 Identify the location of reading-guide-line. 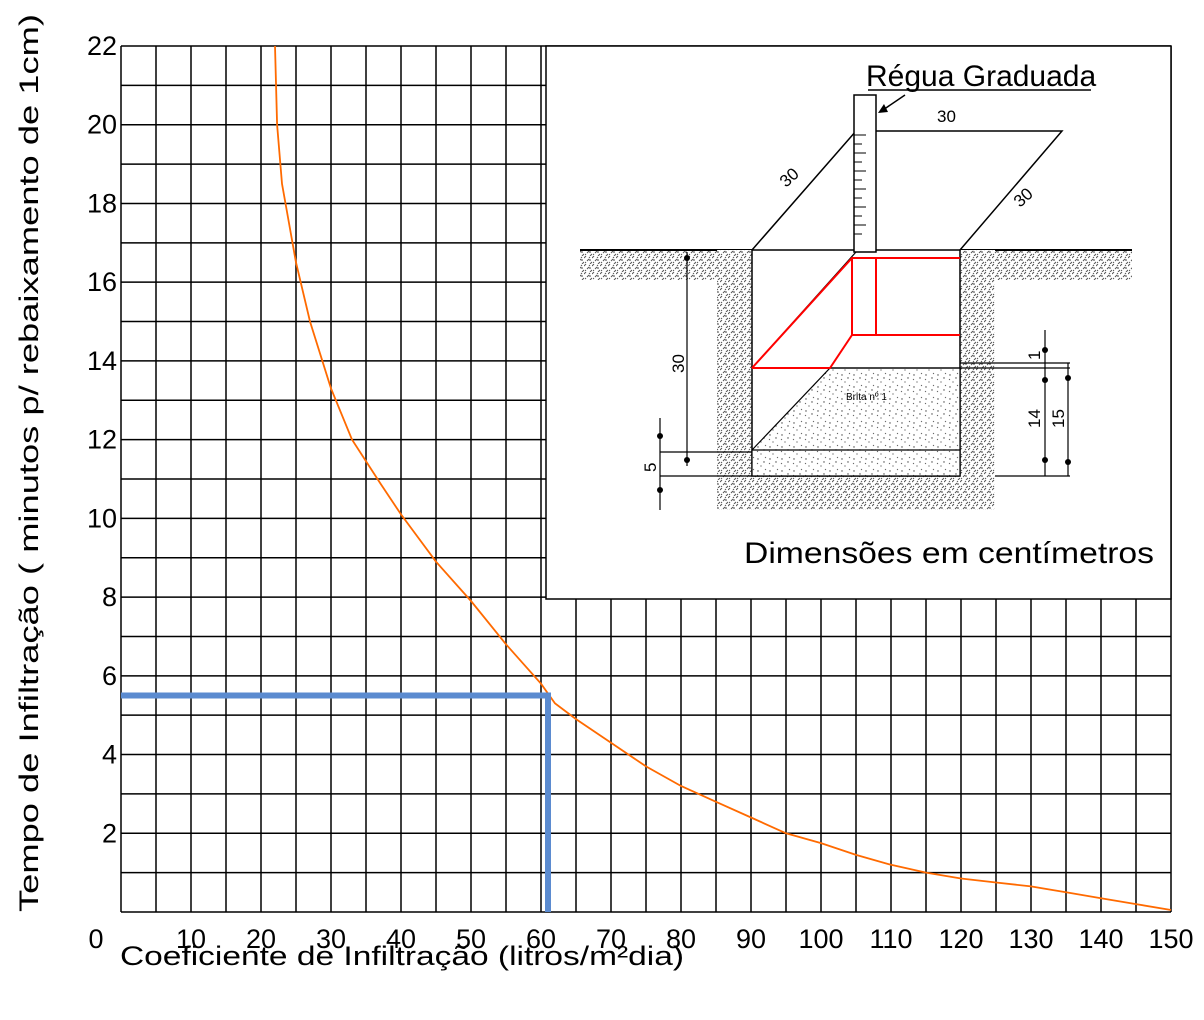
(336, 802).